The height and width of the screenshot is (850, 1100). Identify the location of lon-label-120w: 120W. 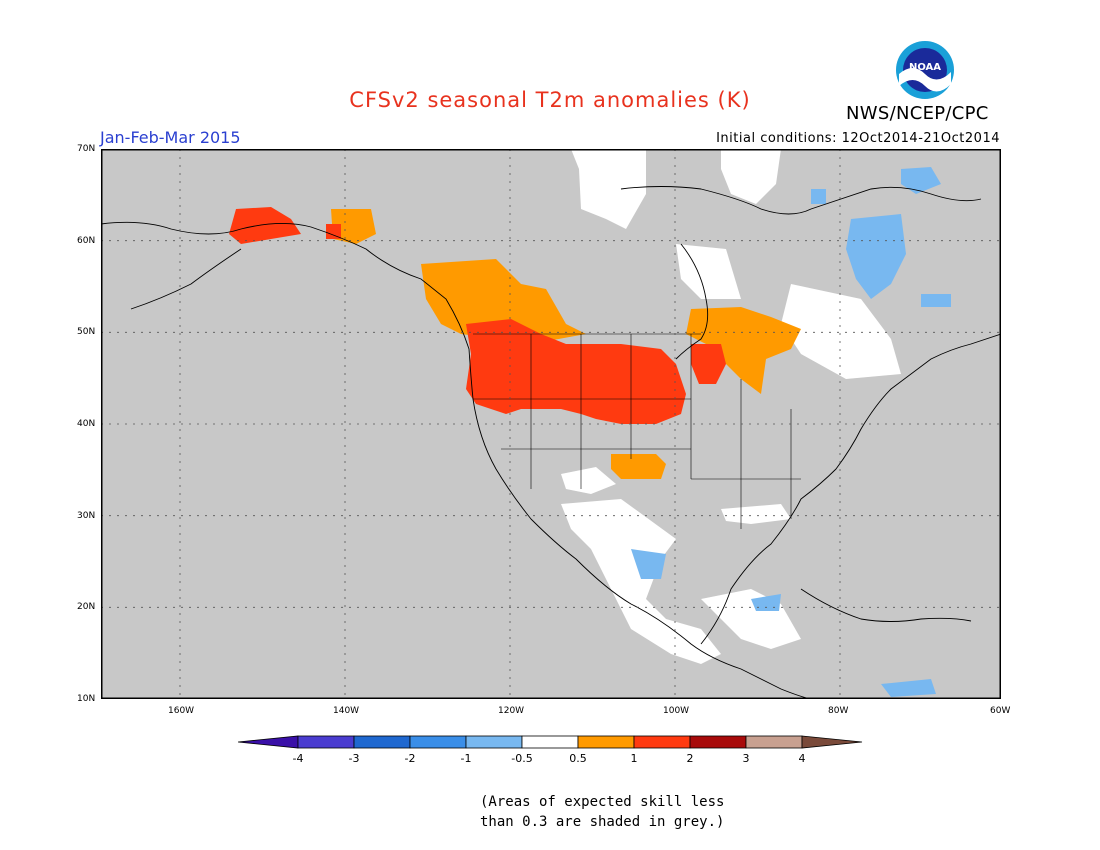
(511, 711).